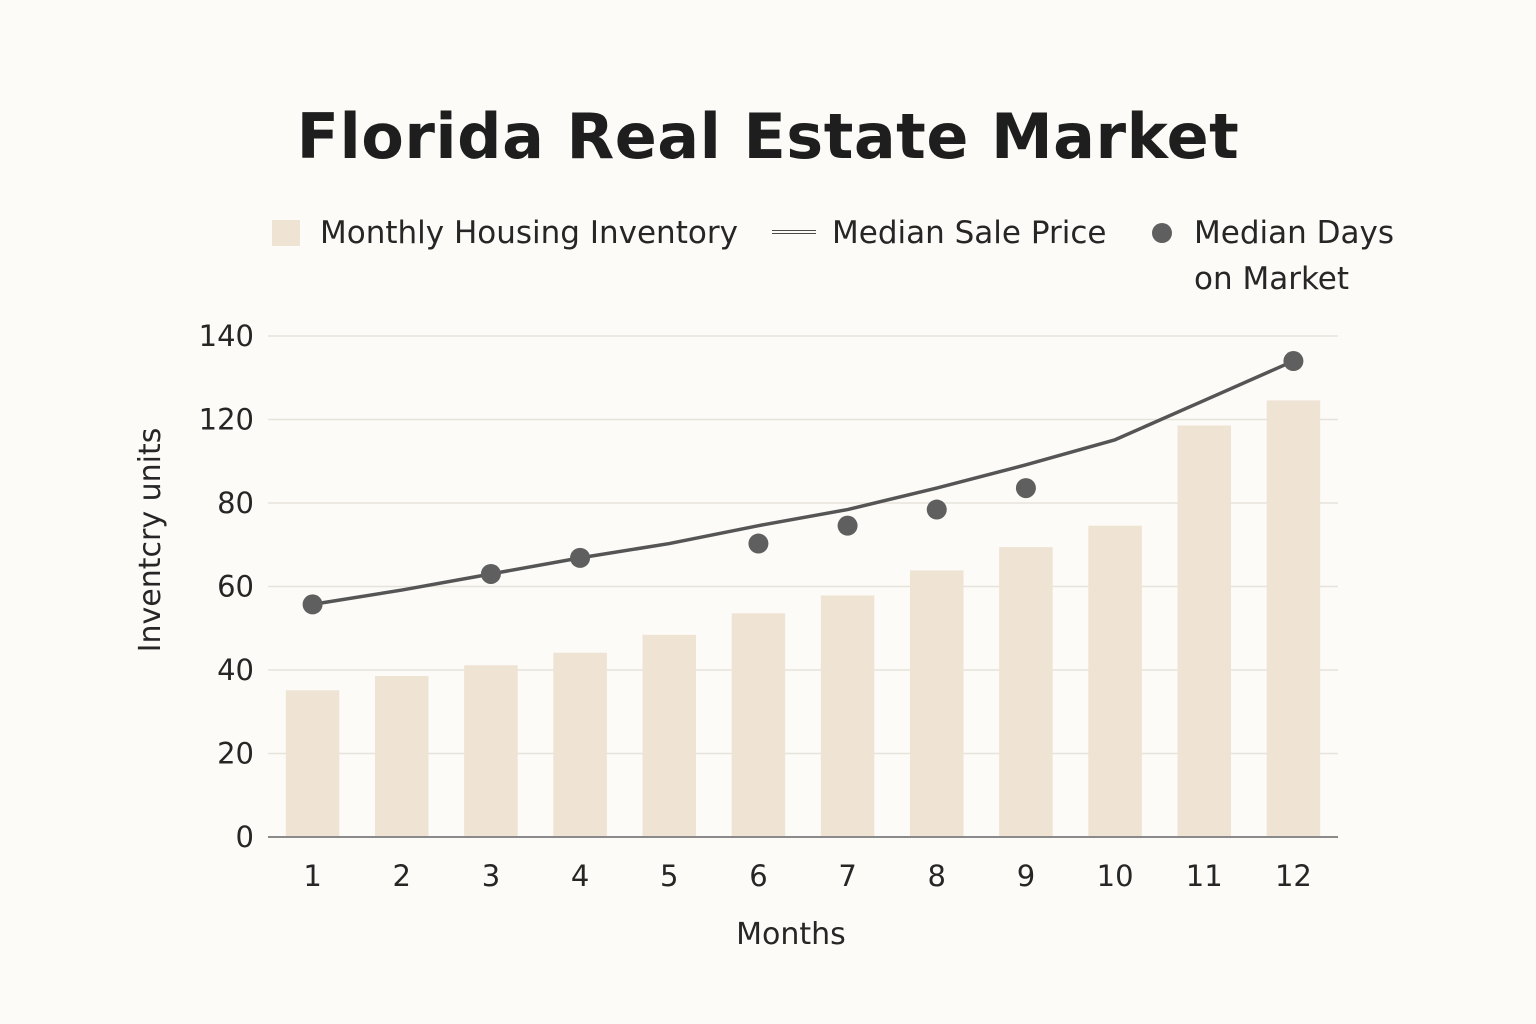  Describe the element at coordinates (1272, 279) in the screenshot. I see `legend-label-days-line-2: on Market` at that location.